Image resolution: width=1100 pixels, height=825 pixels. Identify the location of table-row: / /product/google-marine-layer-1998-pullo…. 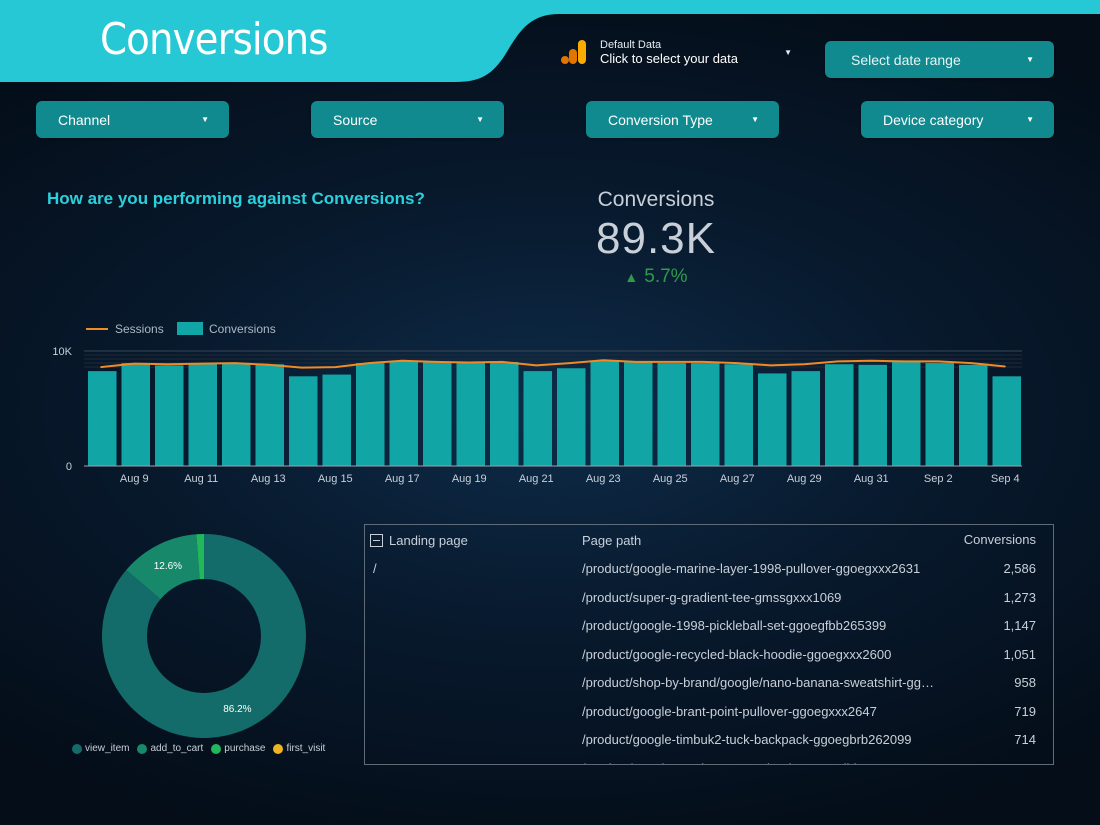
(709, 573).